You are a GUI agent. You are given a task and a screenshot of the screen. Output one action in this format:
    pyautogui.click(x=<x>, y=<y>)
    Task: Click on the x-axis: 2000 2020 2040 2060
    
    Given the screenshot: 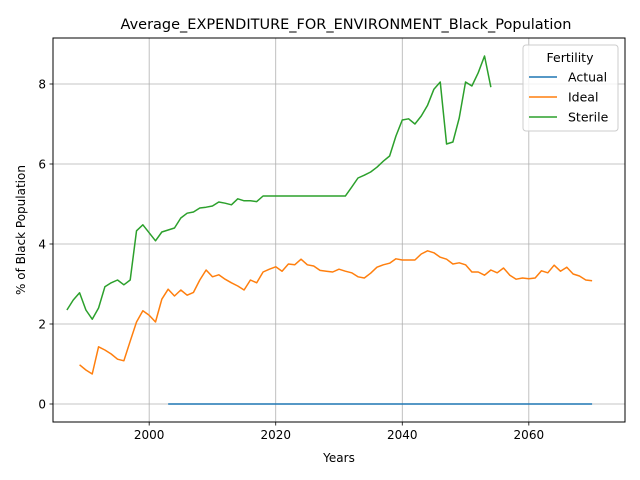 What is the action you would take?
    pyautogui.click(x=339, y=432)
    